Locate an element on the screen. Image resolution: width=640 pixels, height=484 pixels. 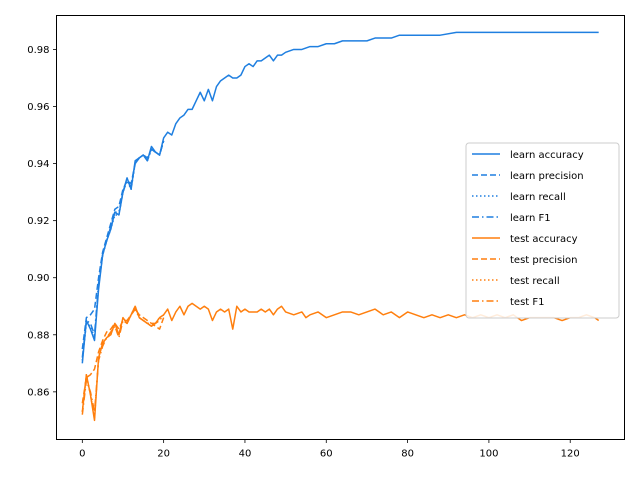
x-tick-label: 40 is located at coordinates (245, 454).